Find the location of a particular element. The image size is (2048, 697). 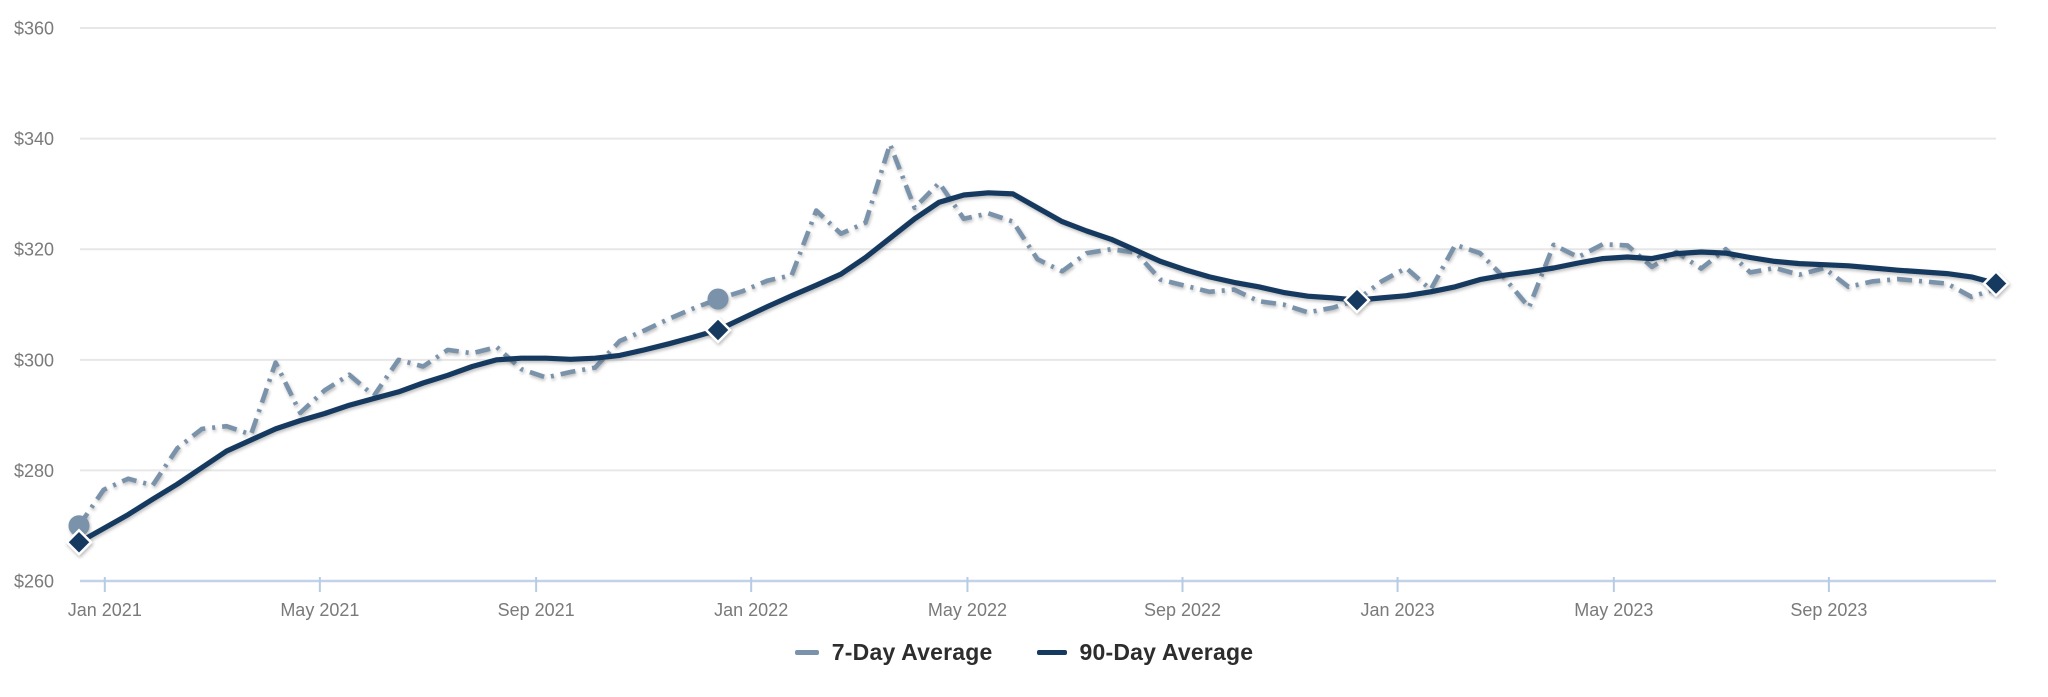

90day-average-line-swatch-icon is located at coordinates (1051, 652).